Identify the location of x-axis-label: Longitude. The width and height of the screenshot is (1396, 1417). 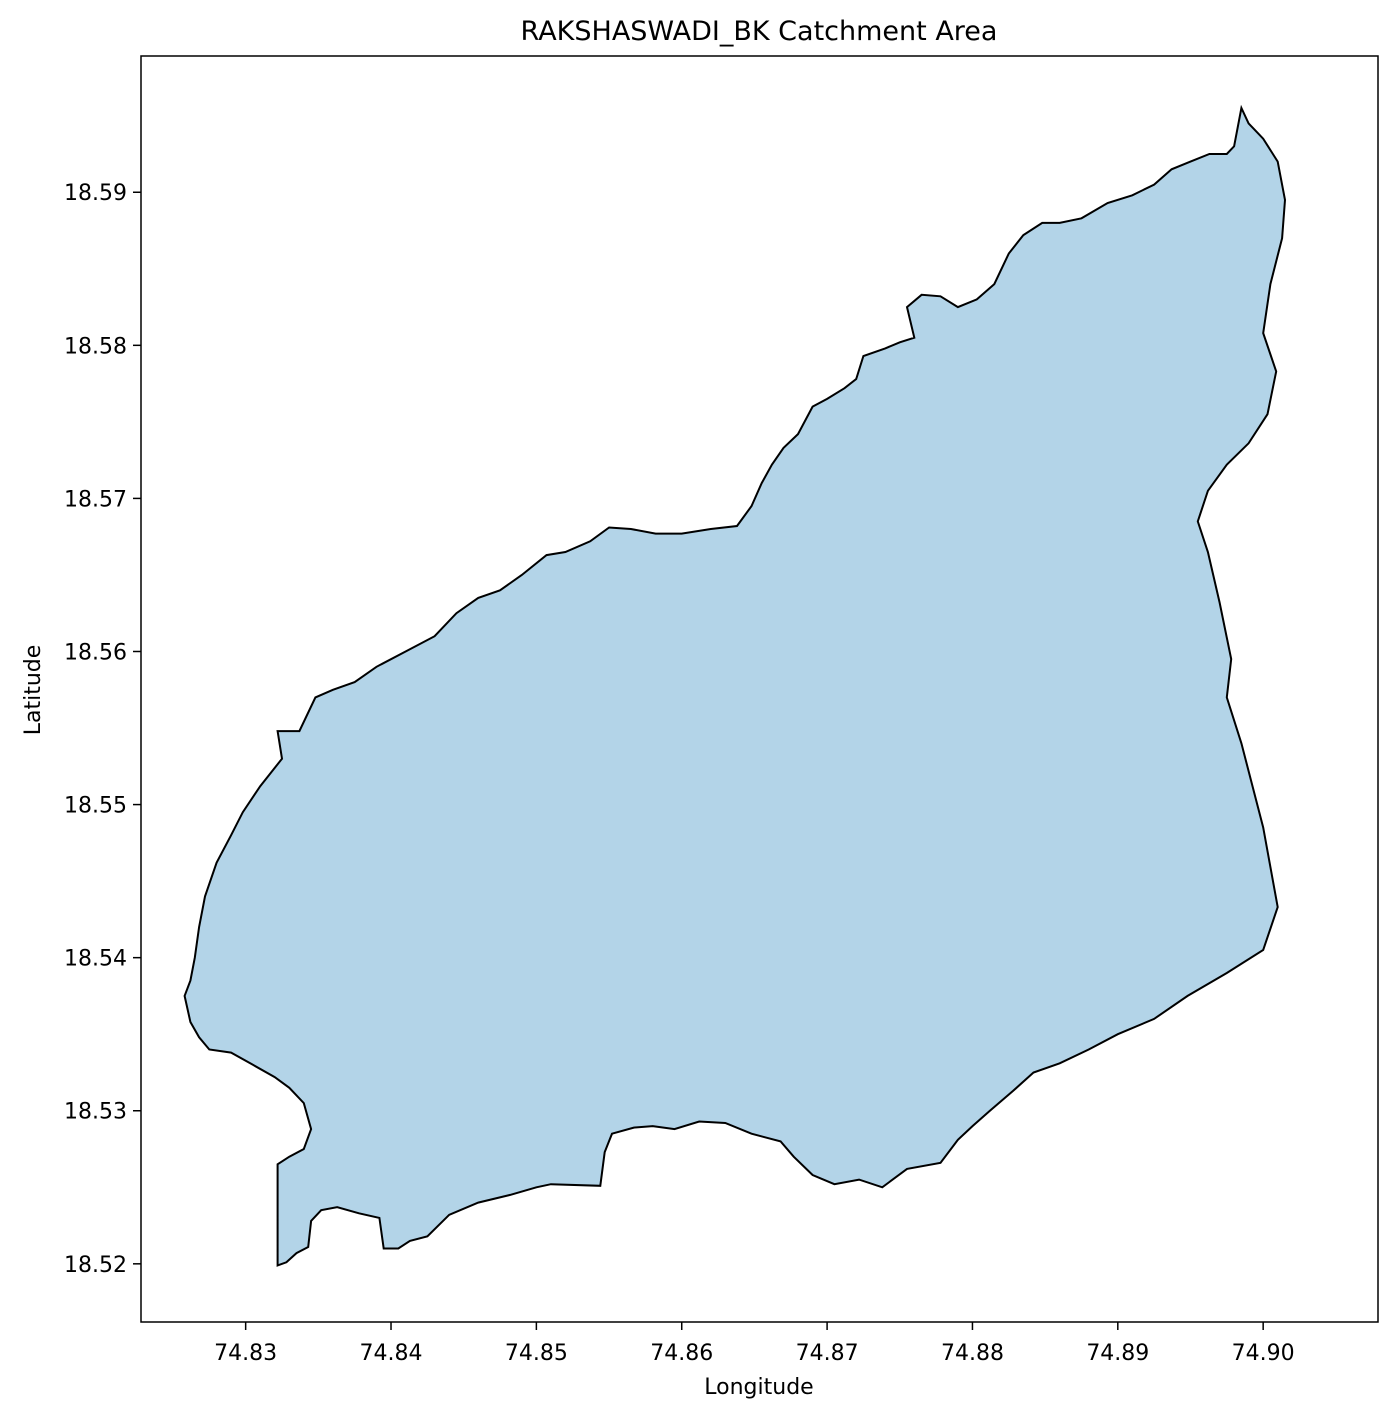
(758, 1387).